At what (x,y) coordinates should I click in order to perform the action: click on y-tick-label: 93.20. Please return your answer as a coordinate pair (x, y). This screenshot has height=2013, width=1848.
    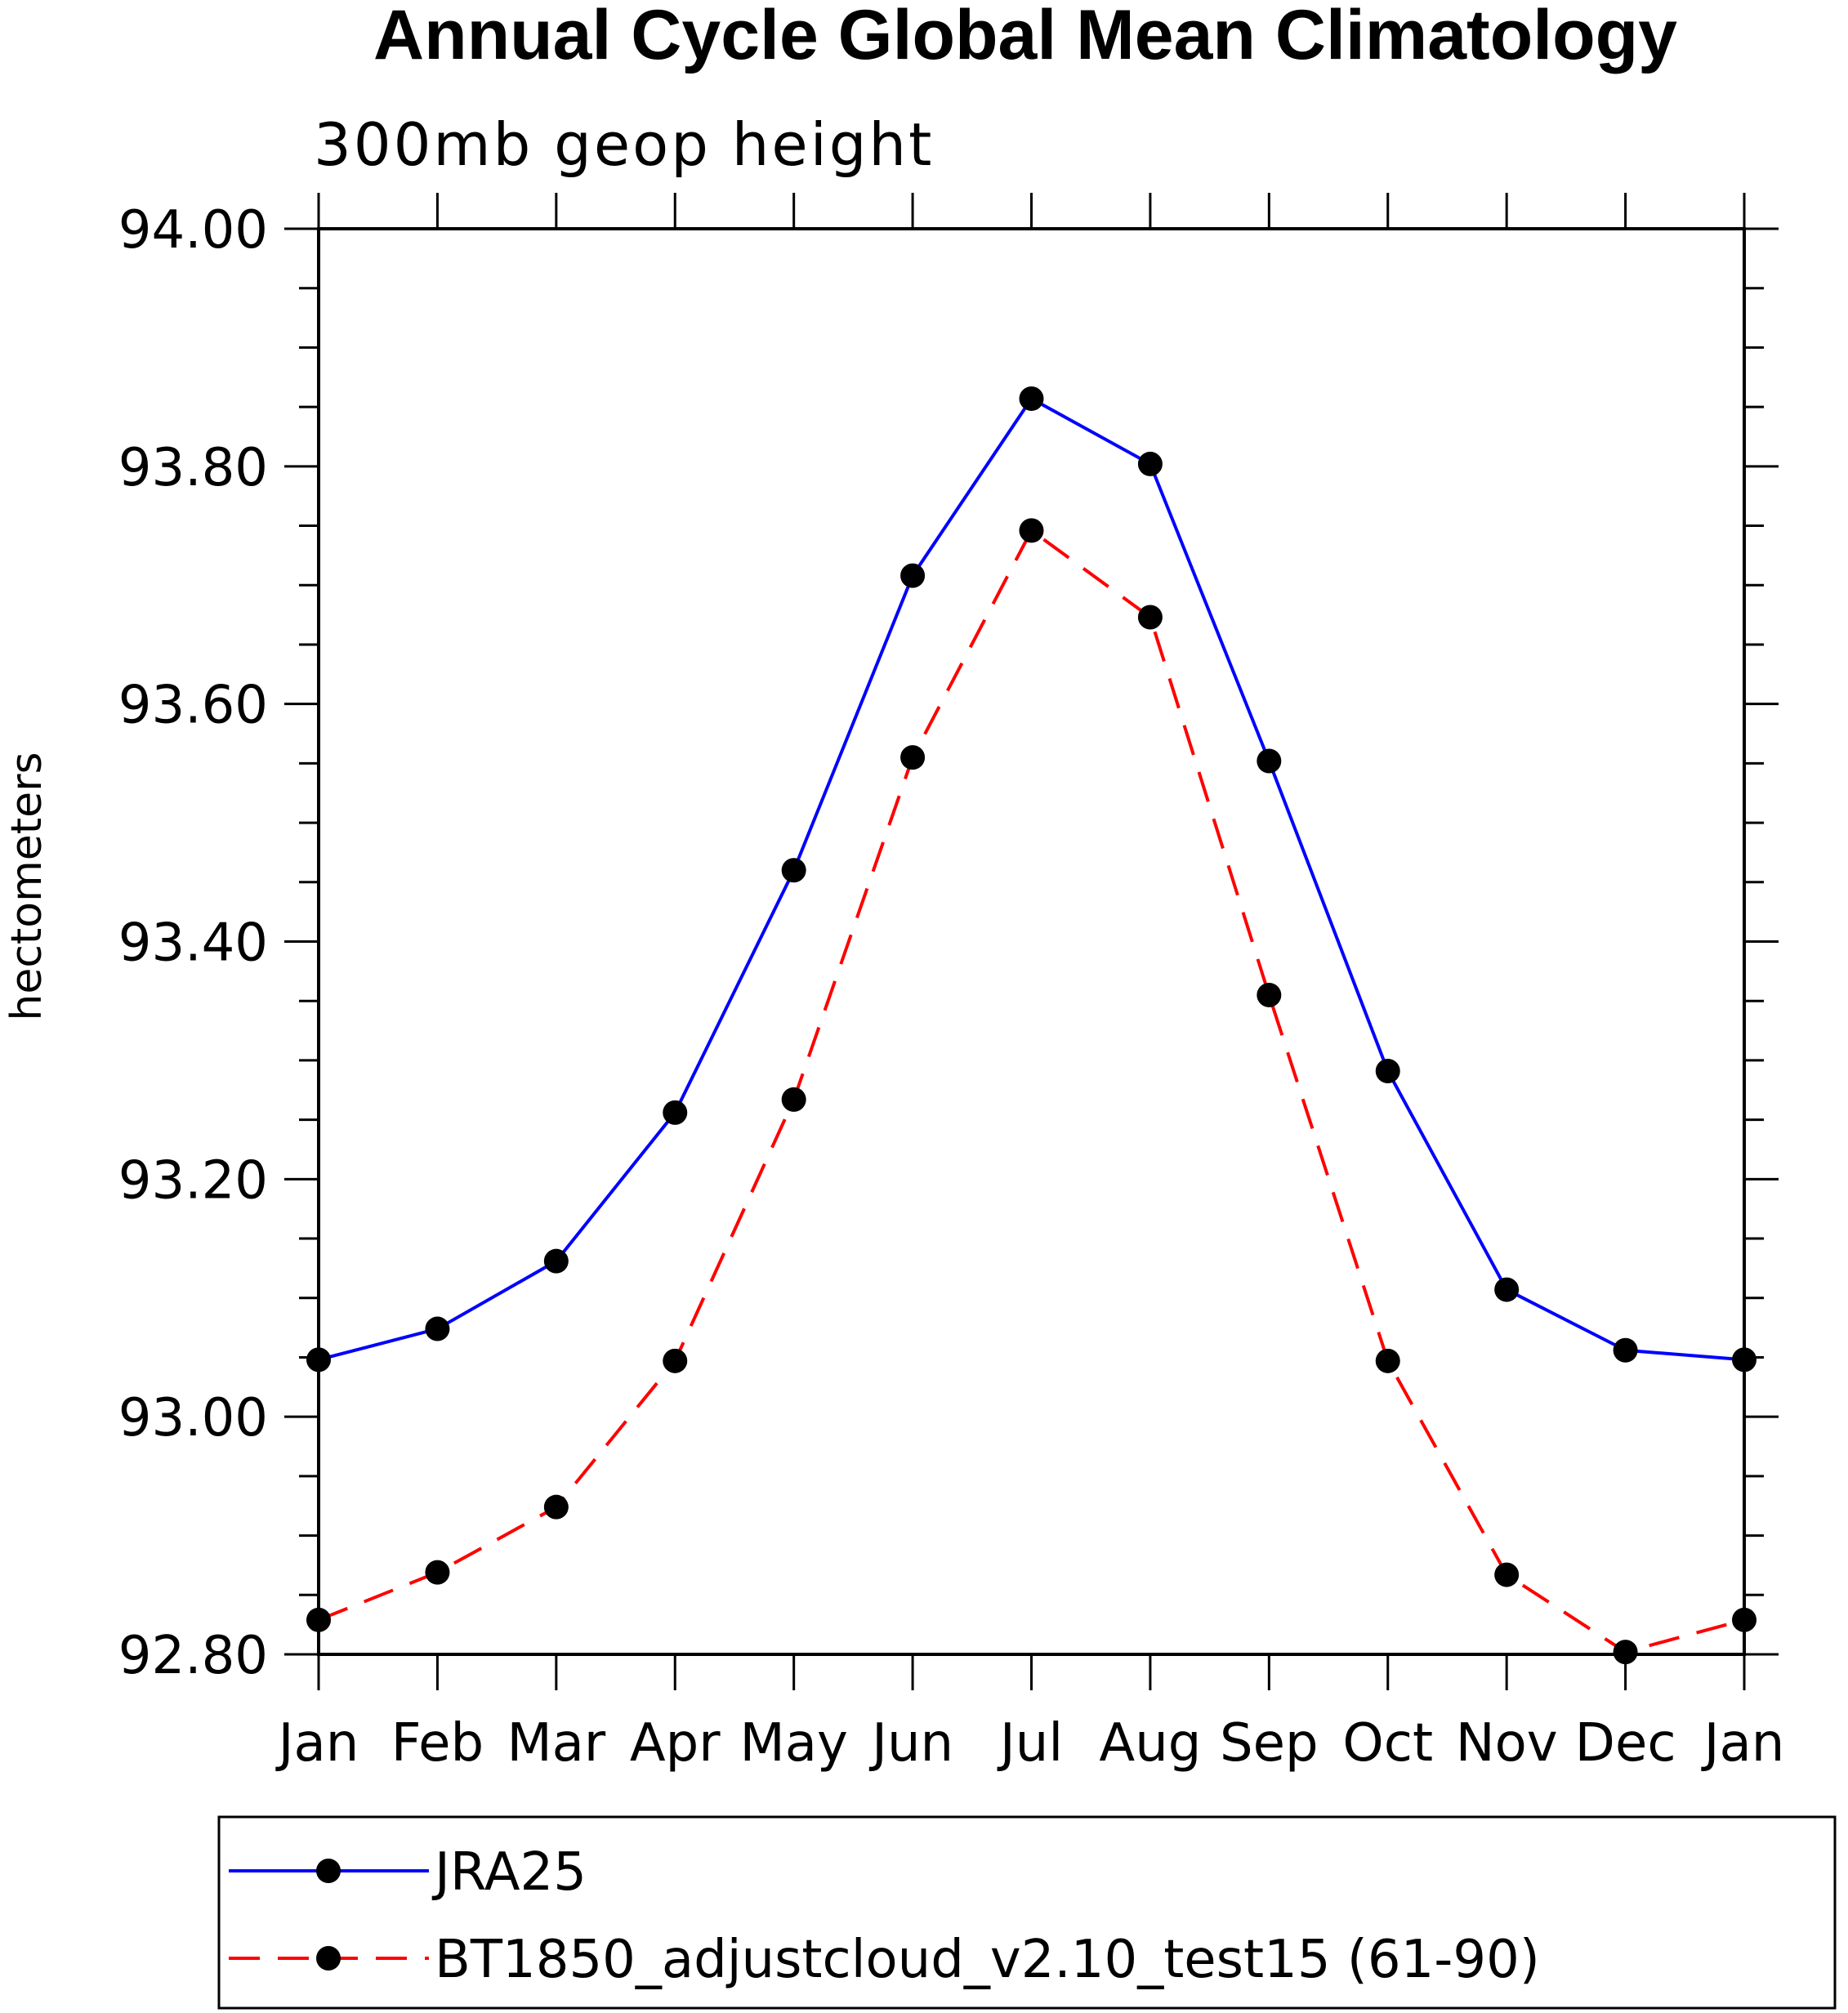
    Looking at the image, I should click on (193, 1180).